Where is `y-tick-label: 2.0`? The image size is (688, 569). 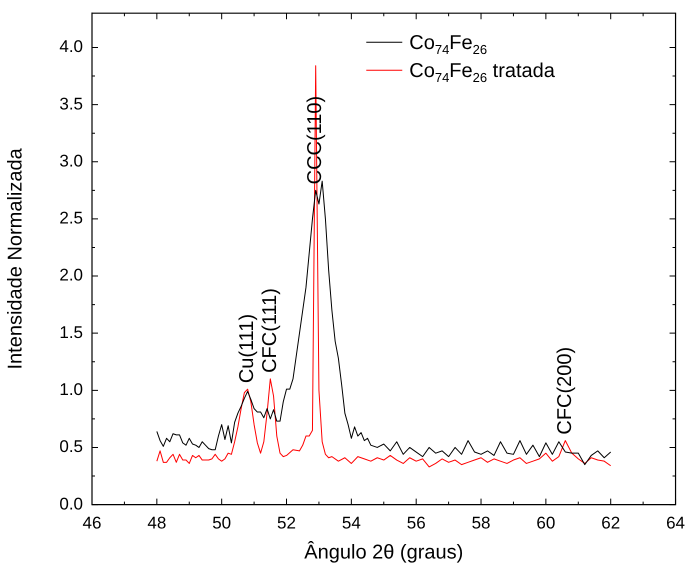 y-tick-label: 2.0 is located at coordinates (71, 275).